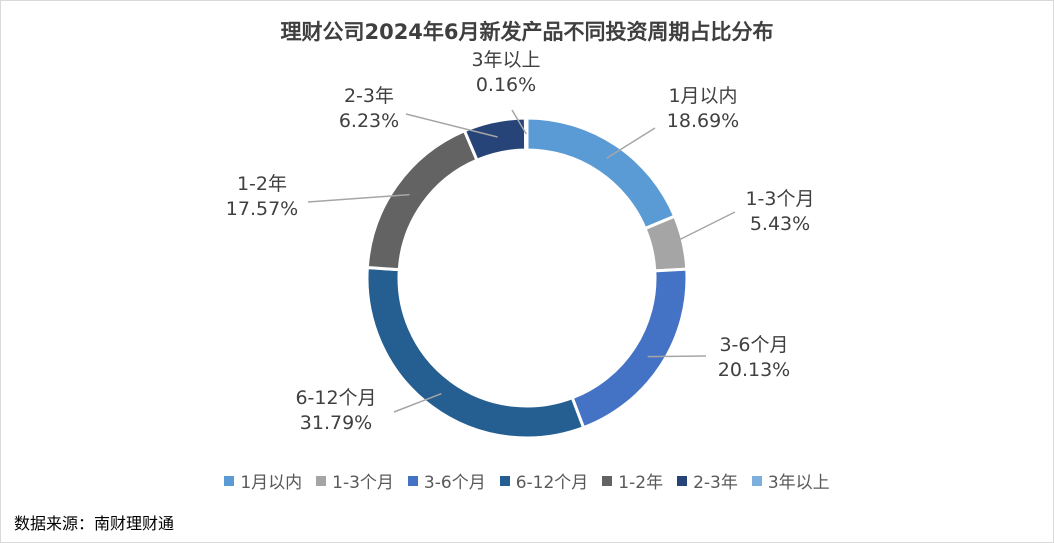 The image size is (1054, 543). What do you see at coordinates (262, 209) in the screenshot?
I see `slice-value-label: 17.57%` at bounding box center [262, 209].